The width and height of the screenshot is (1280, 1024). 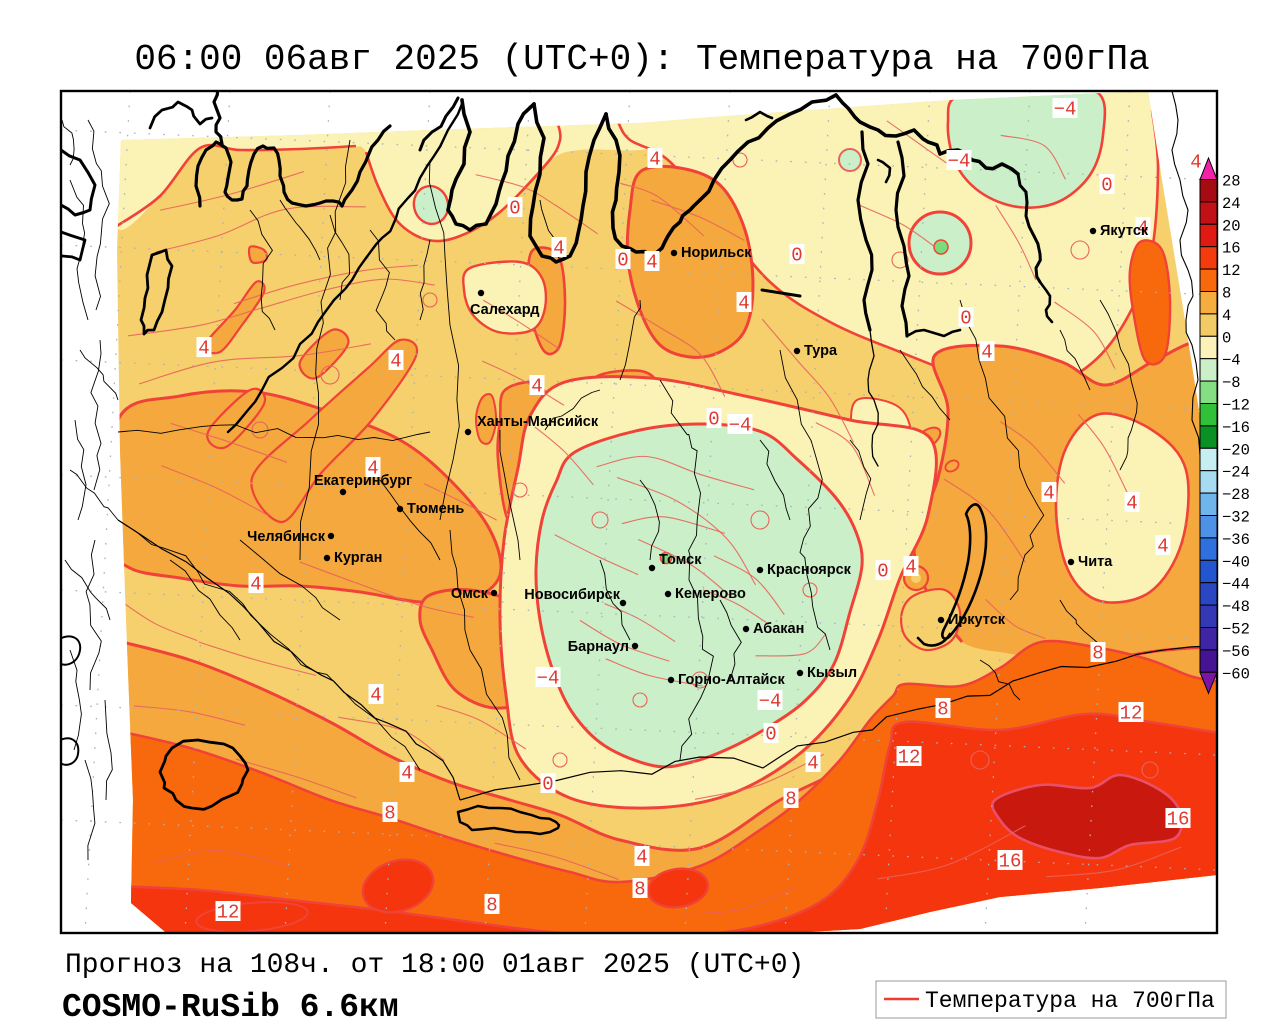 What do you see at coordinates (435, 509) in the screenshot?
I see `svg-text: Тюмень` at bounding box center [435, 509].